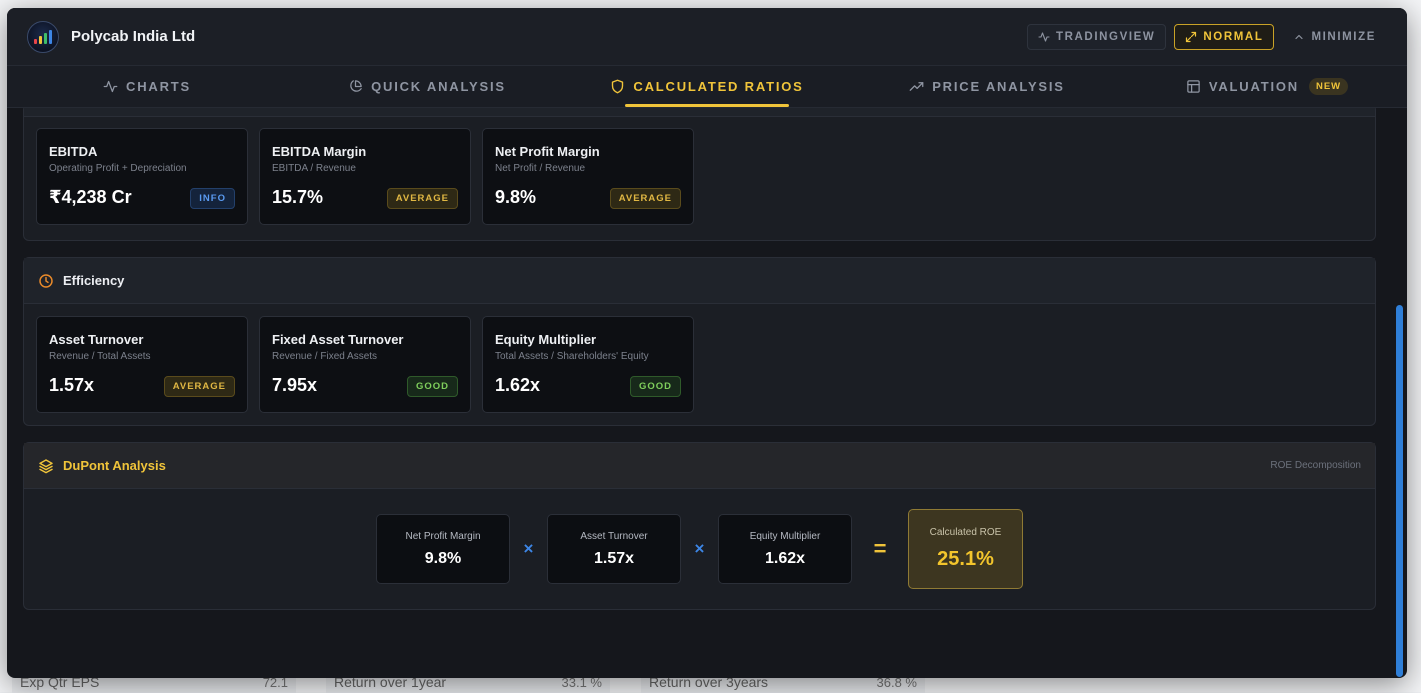  I want to click on card-name: Equity Multiplier, so click(546, 339).